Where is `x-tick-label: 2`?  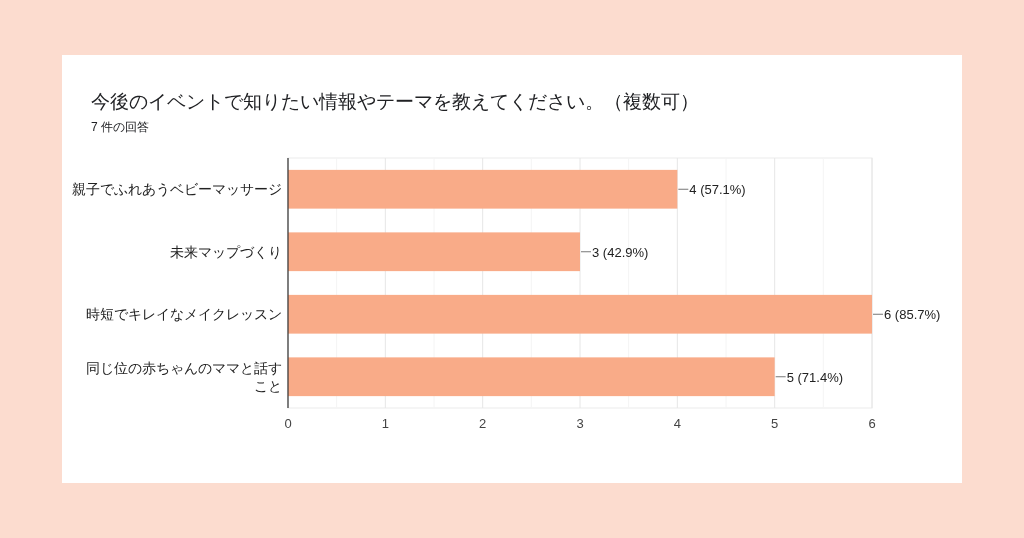
x-tick-label: 2 is located at coordinates (483, 423).